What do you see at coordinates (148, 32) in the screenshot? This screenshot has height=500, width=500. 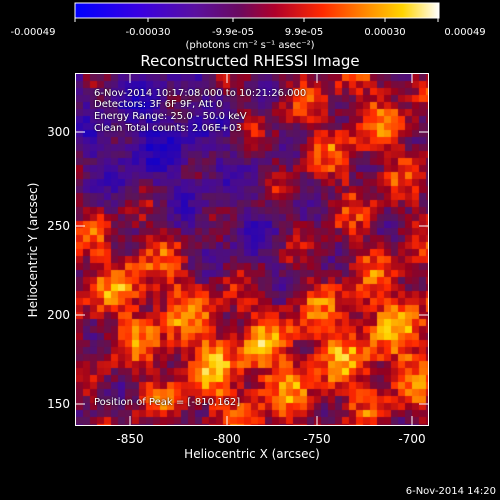 I see `colorbar-tick-label: -0.00030` at bounding box center [148, 32].